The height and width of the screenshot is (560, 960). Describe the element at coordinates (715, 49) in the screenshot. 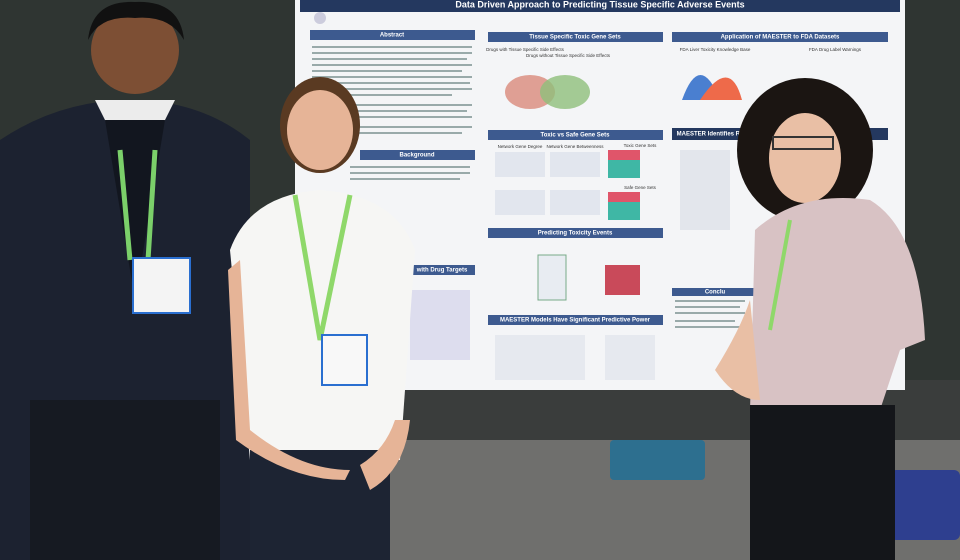

I see `figure-label: FDA Liver Toxicity Knowledge Base` at that location.